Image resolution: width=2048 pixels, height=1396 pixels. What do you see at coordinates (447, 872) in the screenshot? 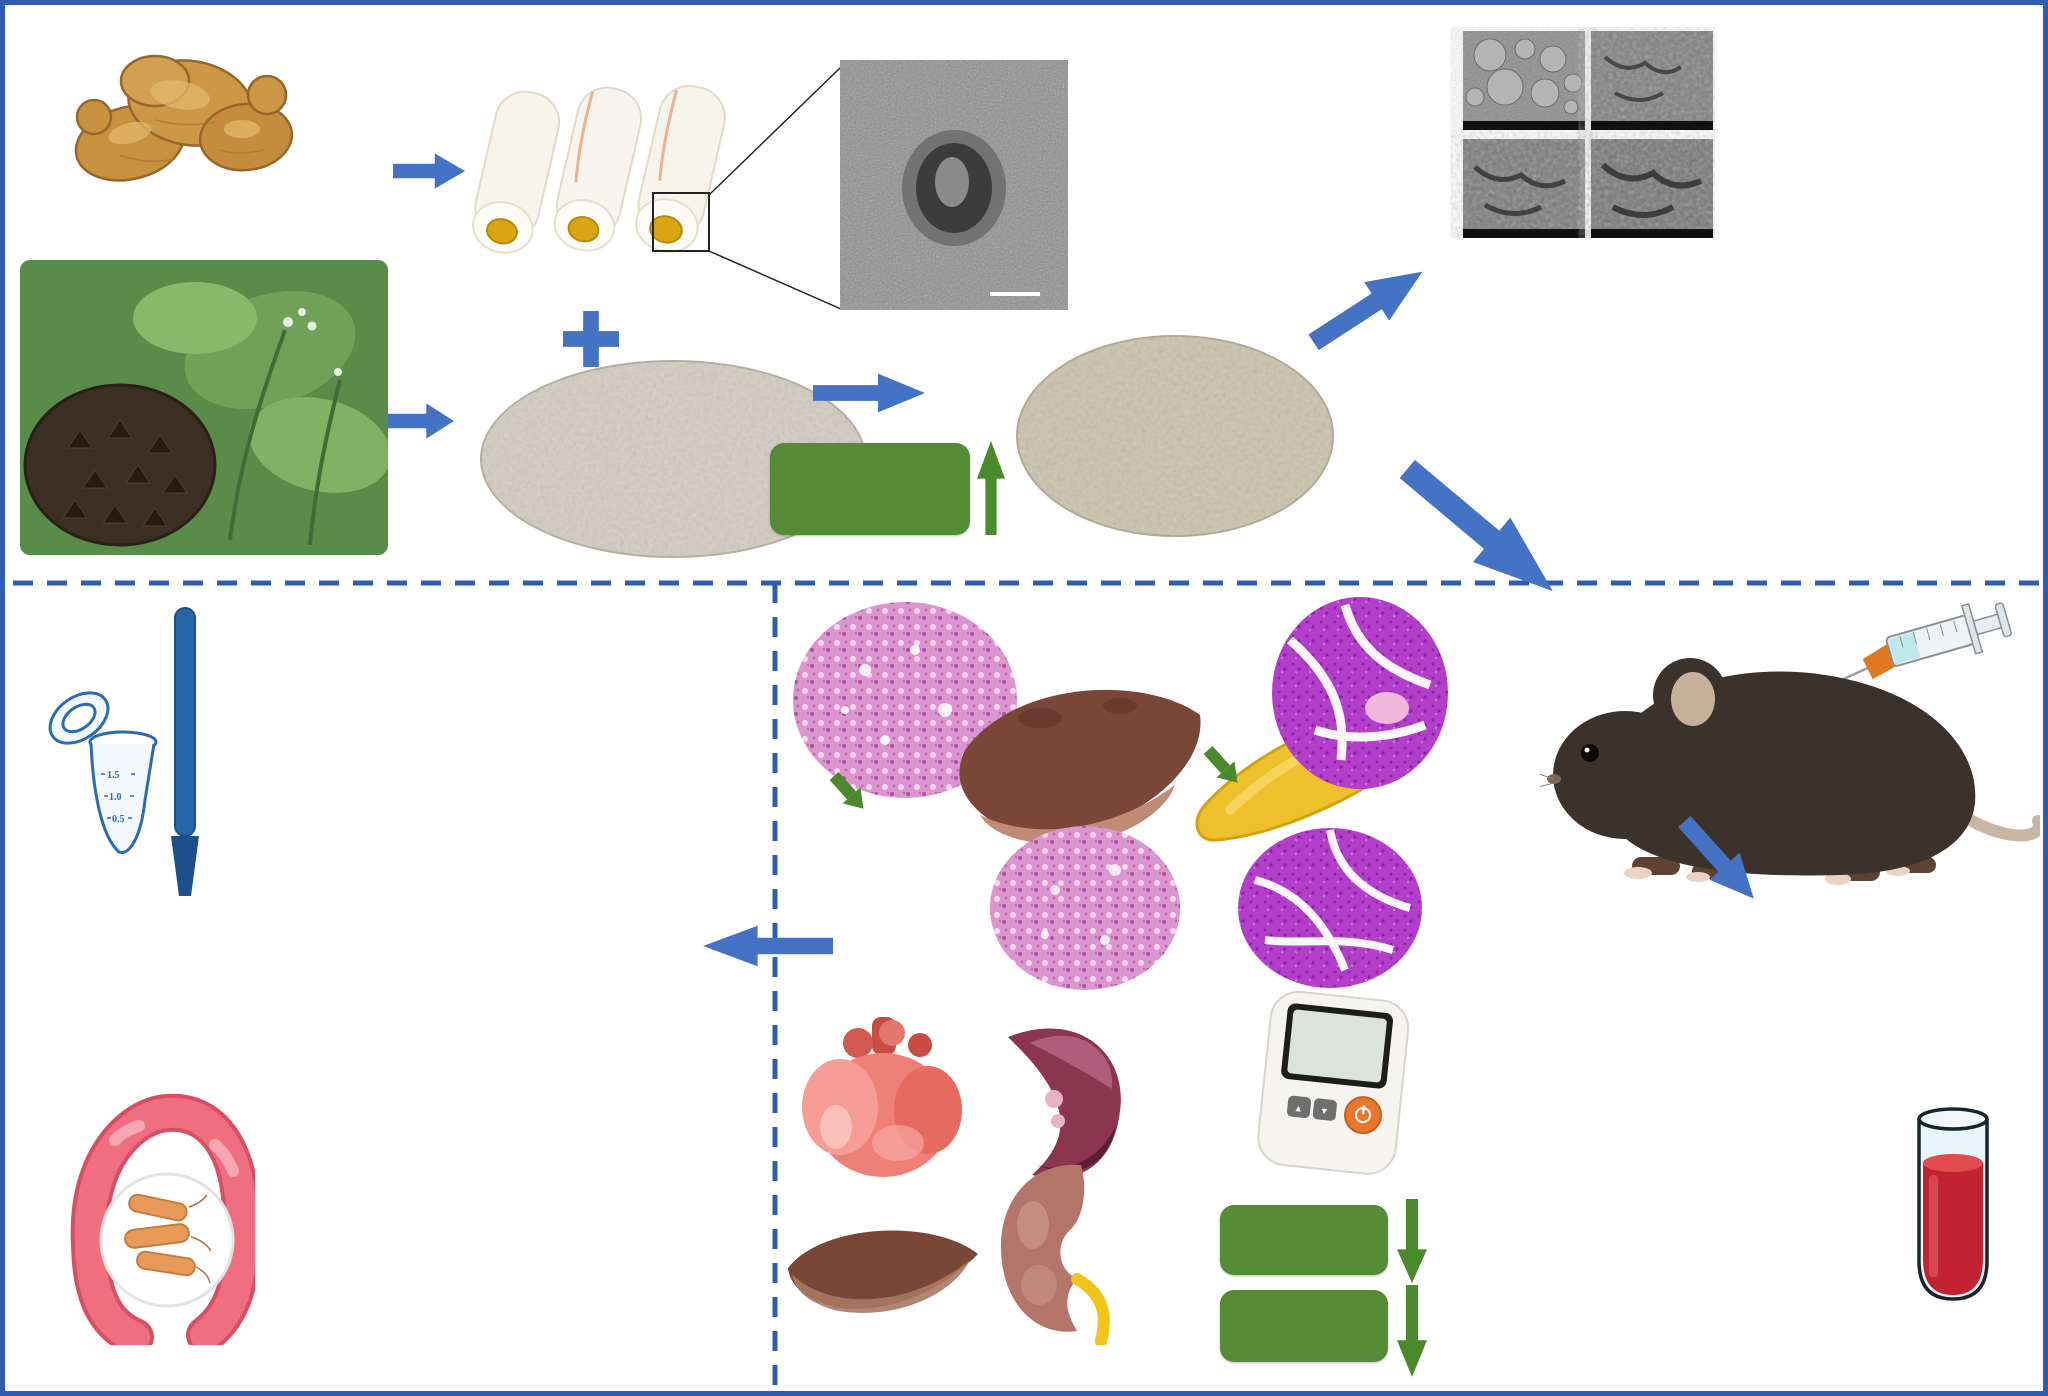
I see `scfa-chart-valeric` at bounding box center [447, 872].